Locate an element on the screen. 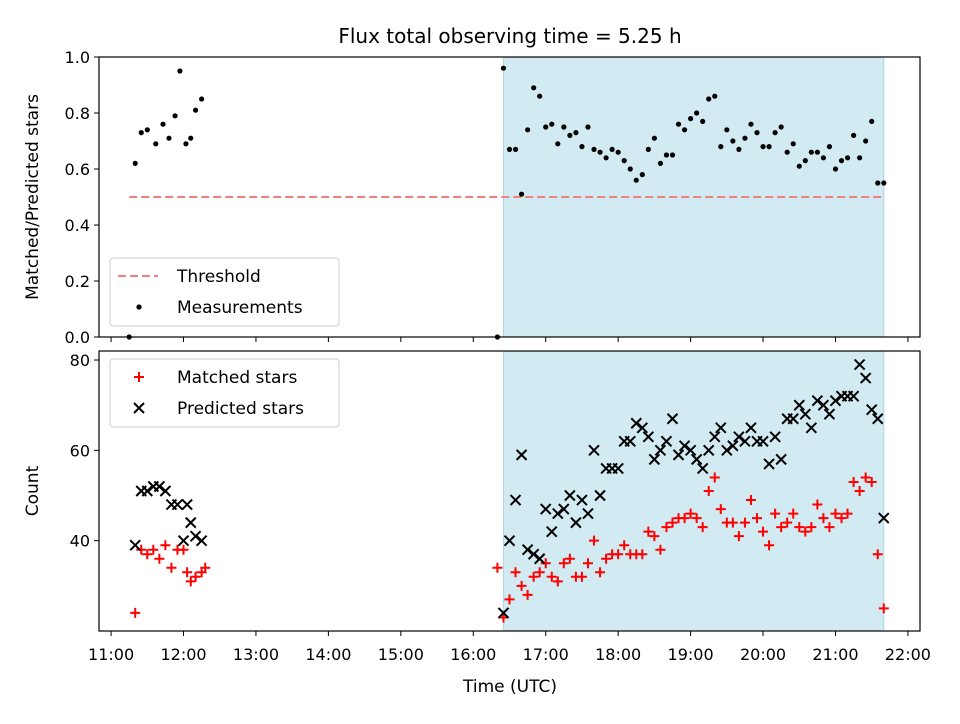  y-tick-label: 0.6 is located at coordinates (77, 169).